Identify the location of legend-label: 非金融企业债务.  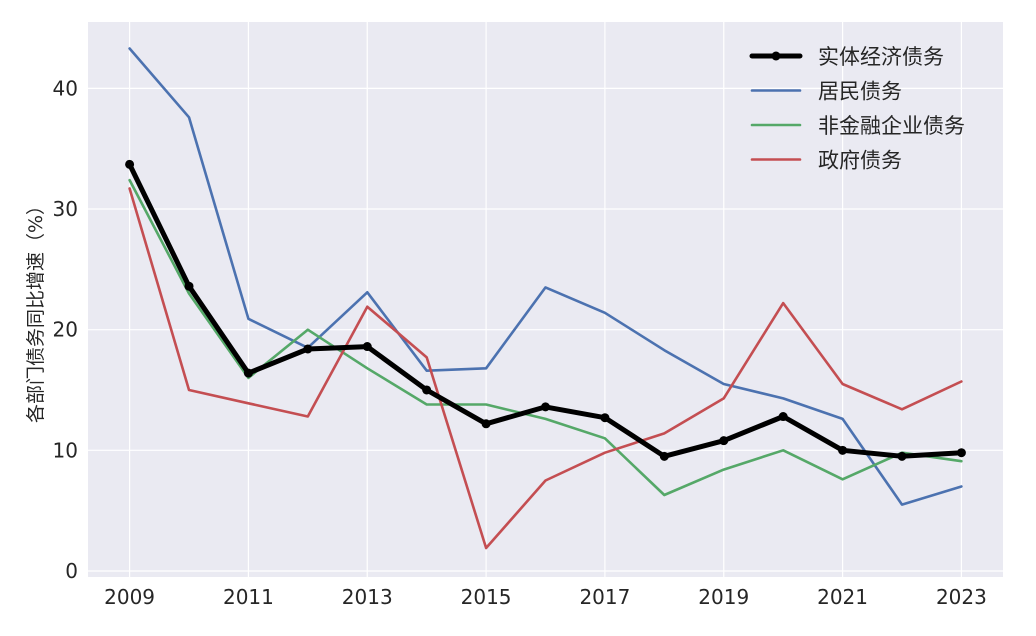
(891, 126).